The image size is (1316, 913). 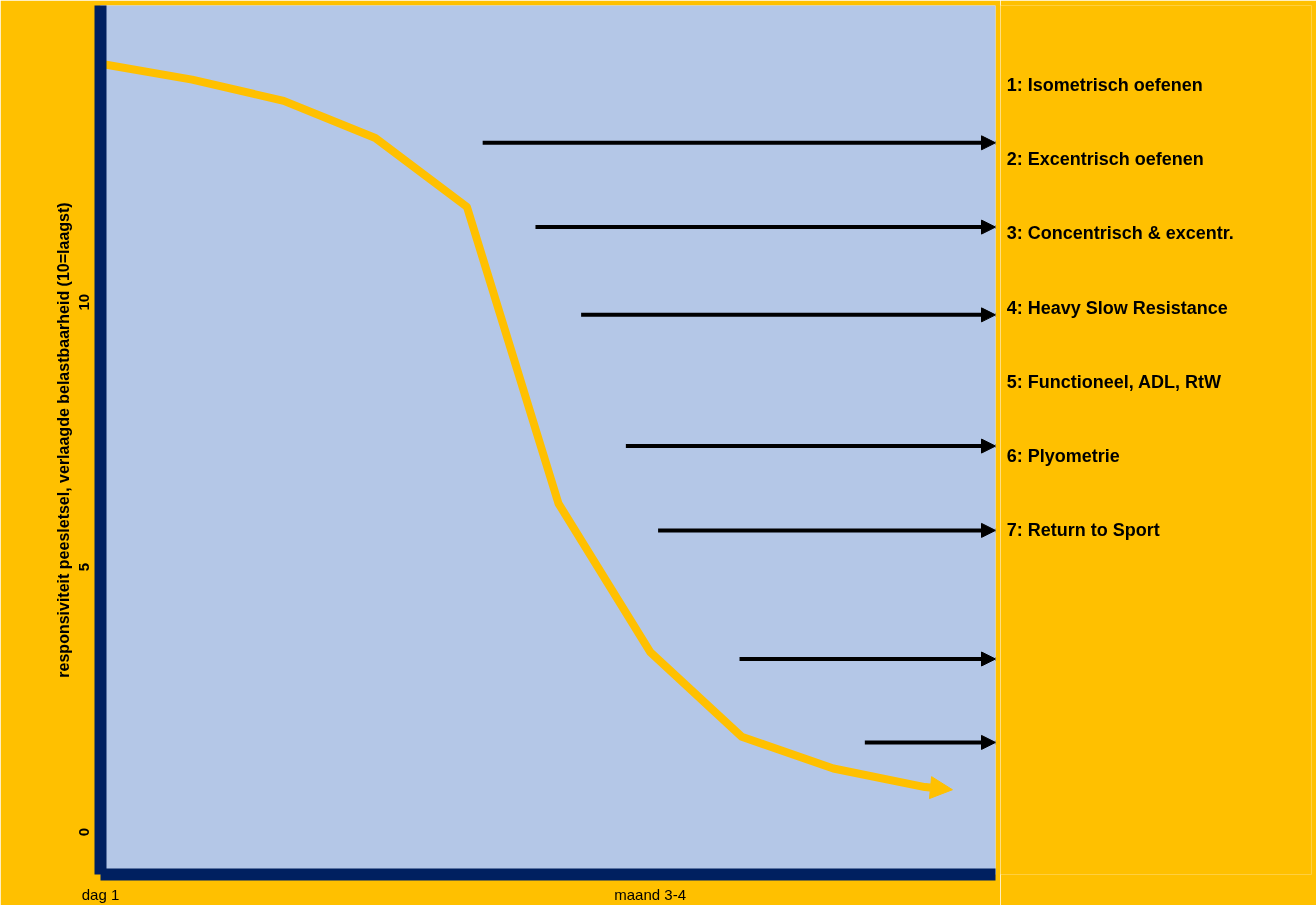 What do you see at coordinates (84, 567) in the screenshot?
I see `y-tick-label: 5` at bounding box center [84, 567].